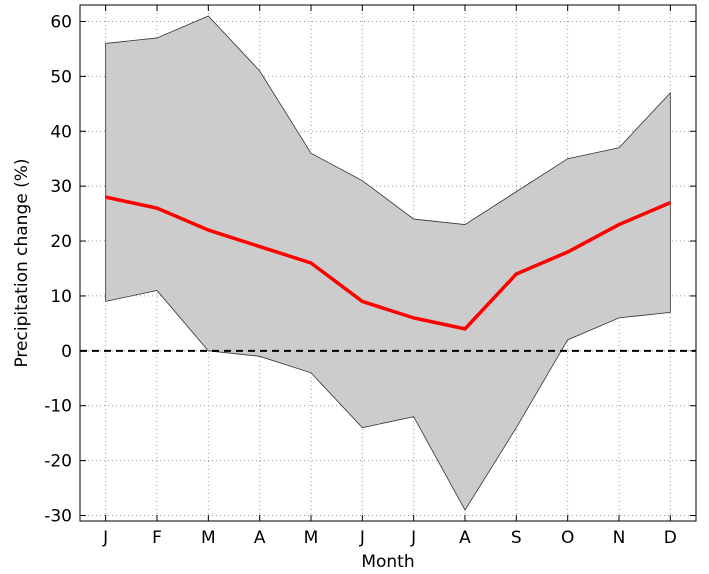  What do you see at coordinates (61, 132) in the screenshot?
I see `y-tick-label: 40` at bounding box center [61, 132].